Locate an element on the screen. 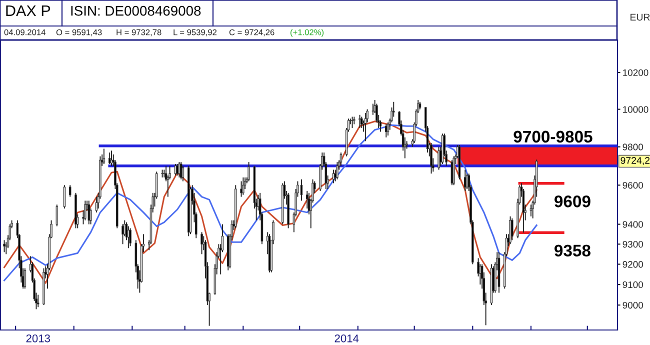 This screenshot has width=650, height=345. y-tick-label: 9800 is located at coordinates (632, 147).